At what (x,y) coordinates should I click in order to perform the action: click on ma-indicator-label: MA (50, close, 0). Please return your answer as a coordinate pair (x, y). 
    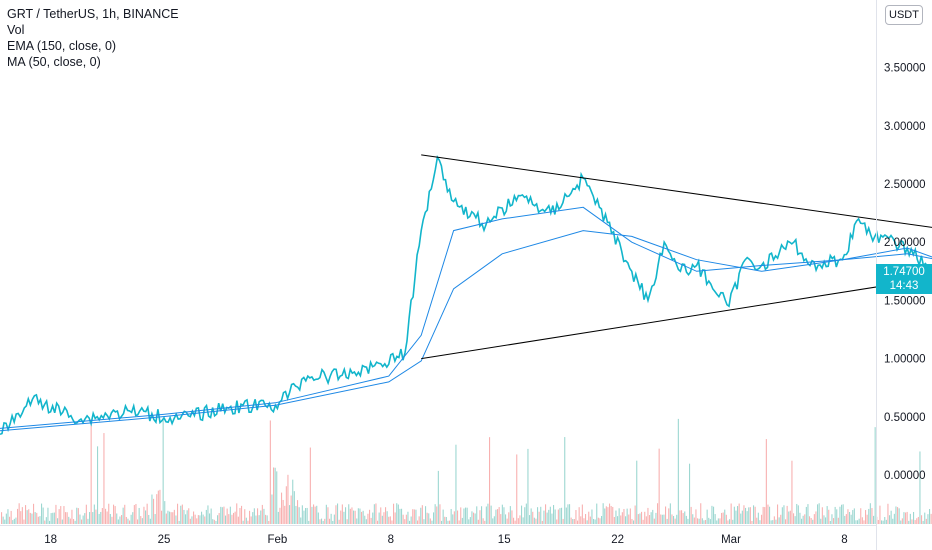
    Looking at the image, I should click on (54, 62).